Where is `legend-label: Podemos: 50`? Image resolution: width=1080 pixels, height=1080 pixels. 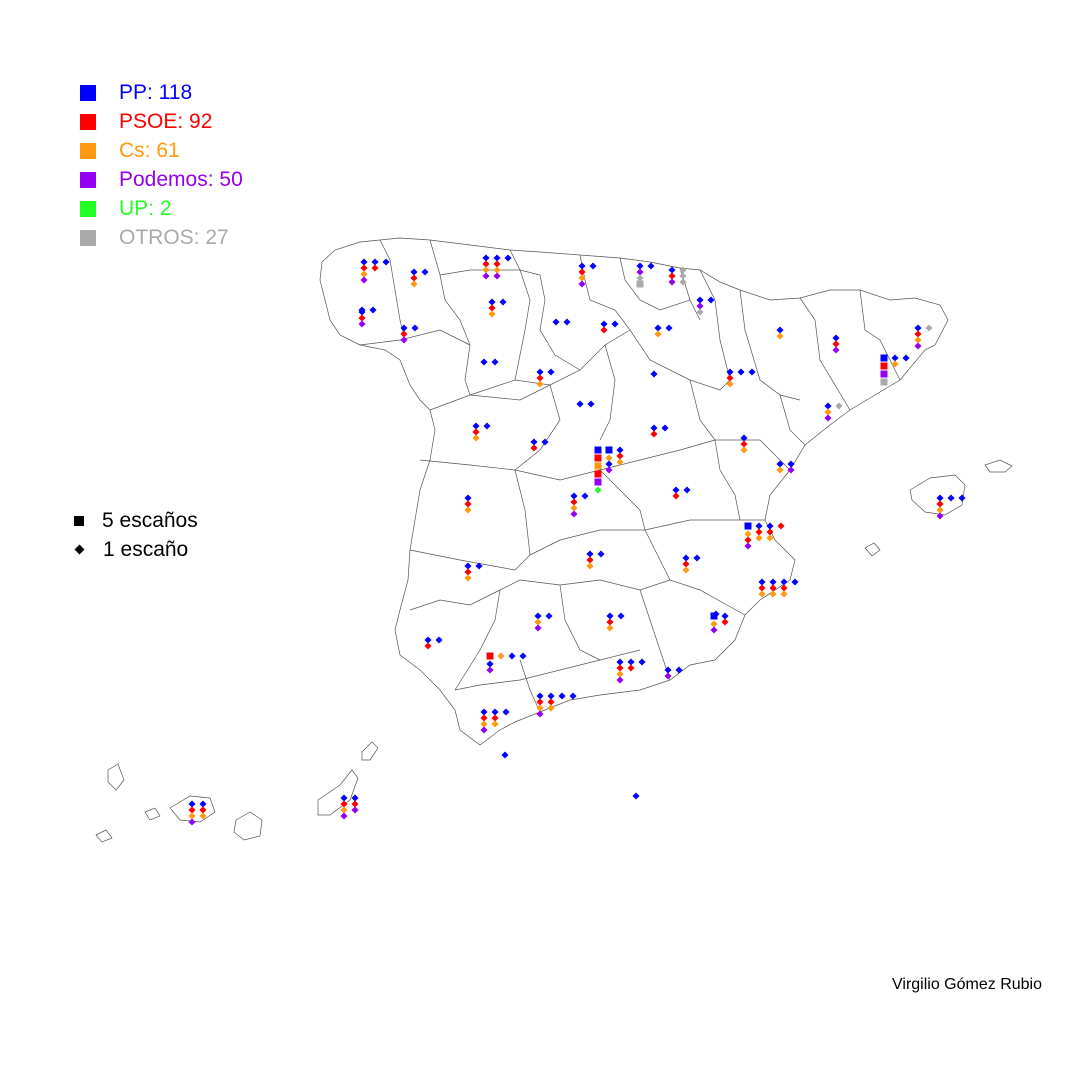 legend-label: Podemos: 50 is located at coordinates (181, 179).